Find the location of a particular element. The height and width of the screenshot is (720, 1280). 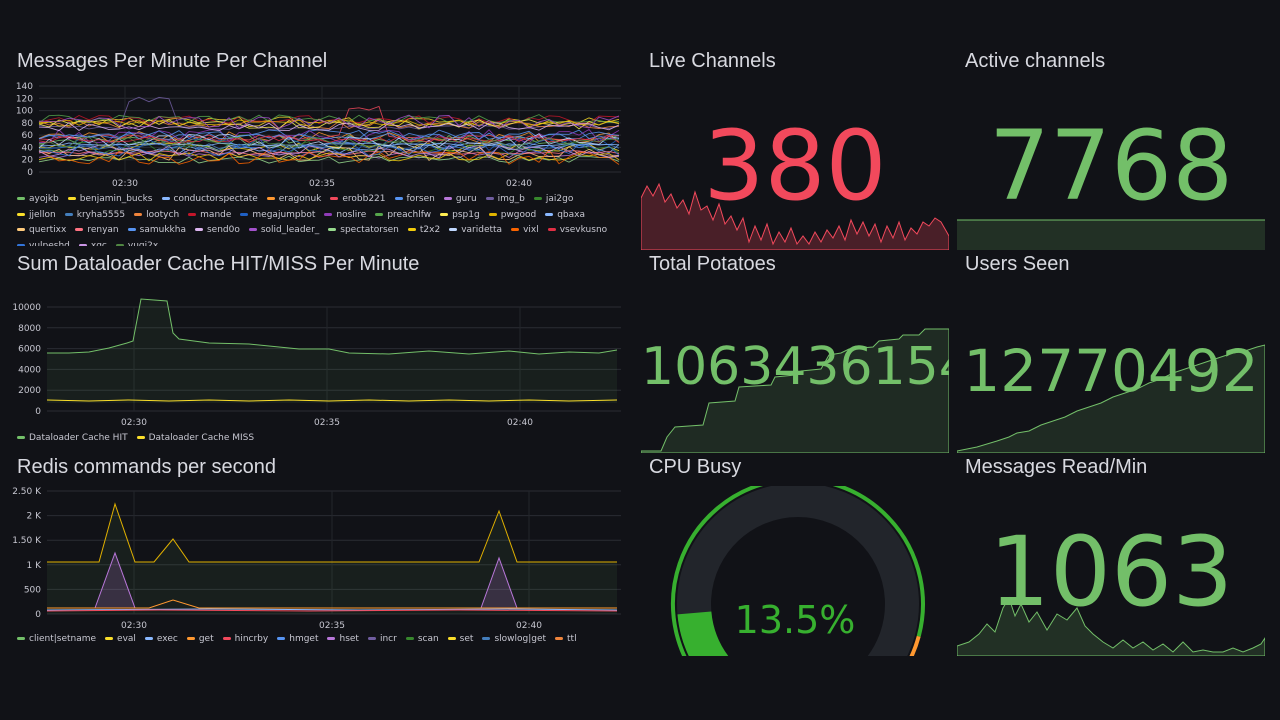

cache-x-tick: 02:30 is located at coordinates (134, 423).